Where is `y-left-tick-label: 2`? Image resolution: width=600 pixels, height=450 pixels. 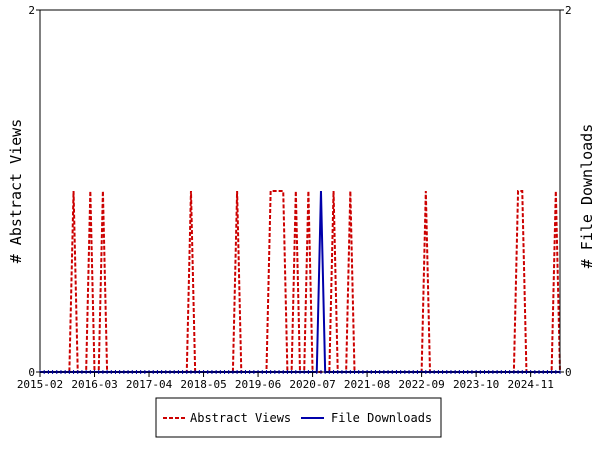 y-left-tick-label: 2 is located at coordinates (31, 10).